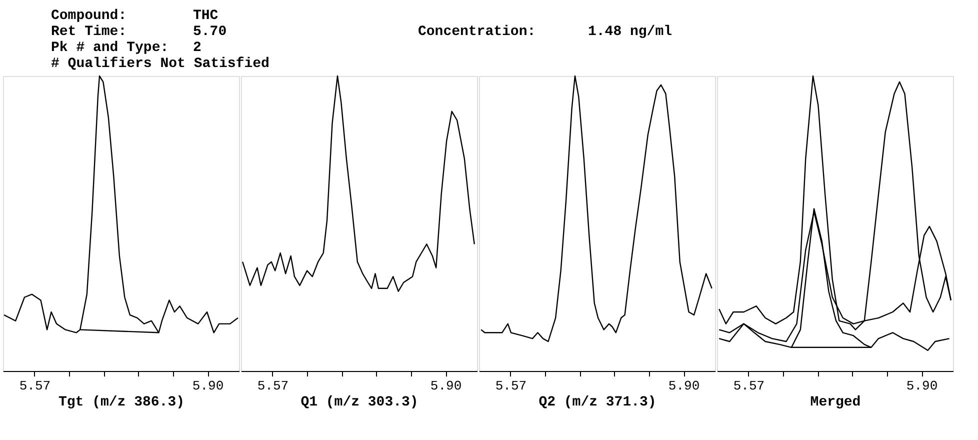  I want to click on text: 5.70, so click(210, 32).